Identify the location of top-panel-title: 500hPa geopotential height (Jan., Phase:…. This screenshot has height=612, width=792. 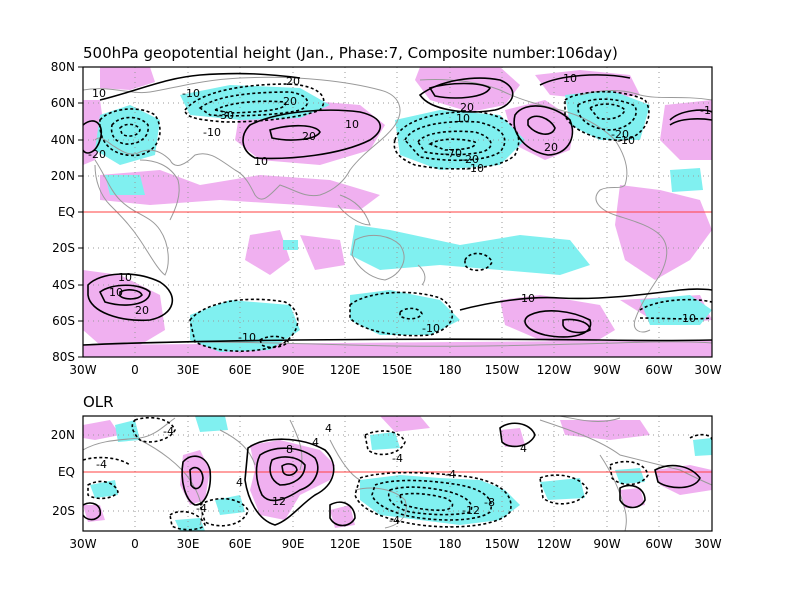
(350, 53).